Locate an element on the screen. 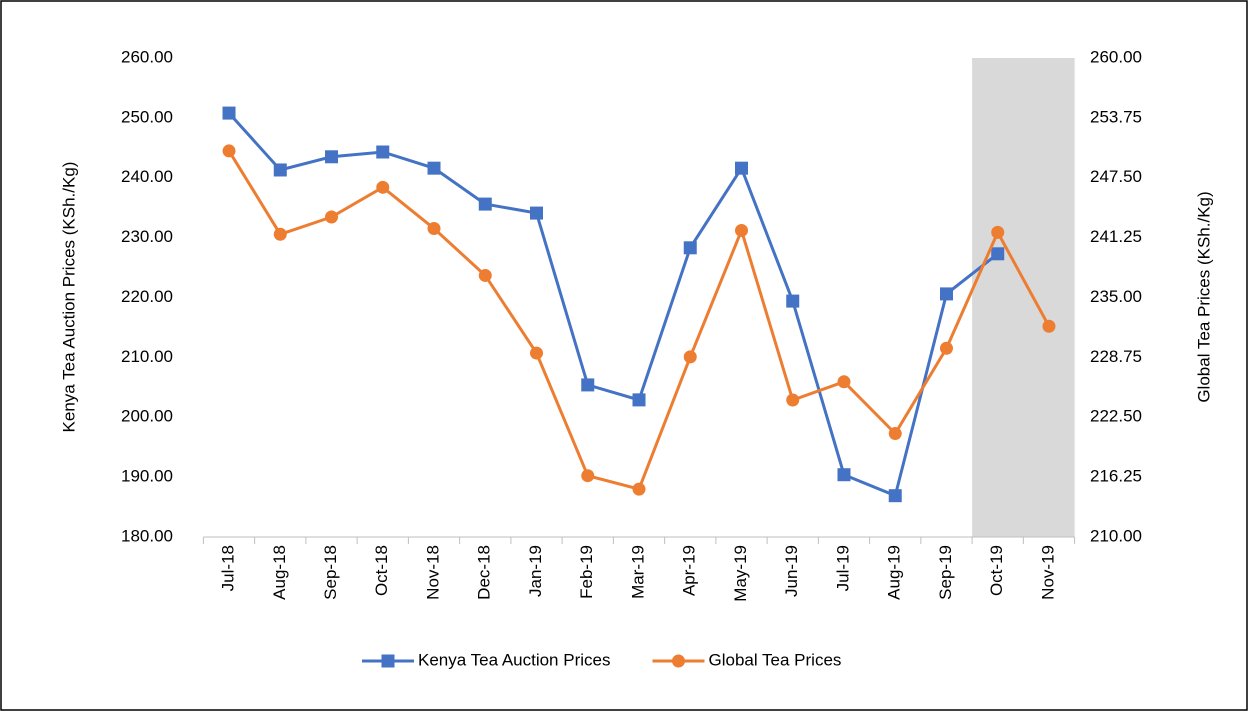 The image size is (1248, 716). x-tick-label: May-19 is located at coordinates (740, 573).